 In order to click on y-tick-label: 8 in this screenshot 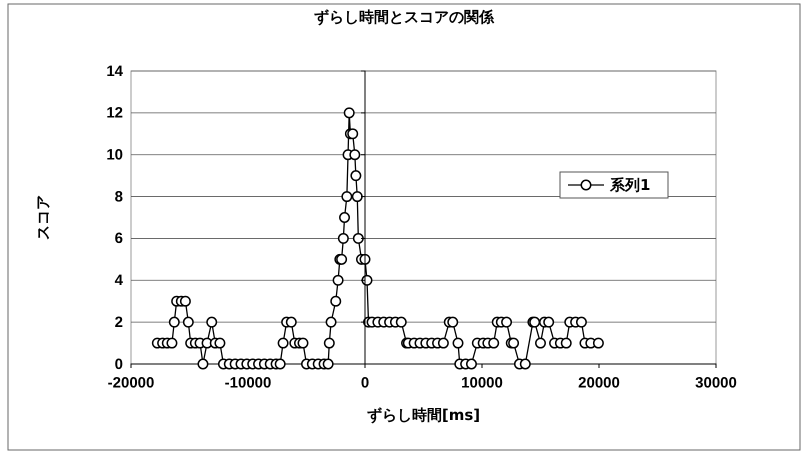, I will do `click(118, 197)`.